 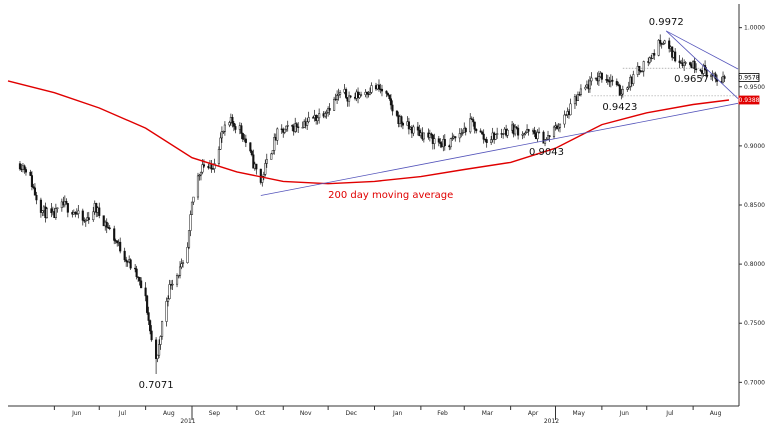 What do you see at coordinates (551, 421) in the screenshot?
I see `year-label: 2012` at bounding box center [551, 421].